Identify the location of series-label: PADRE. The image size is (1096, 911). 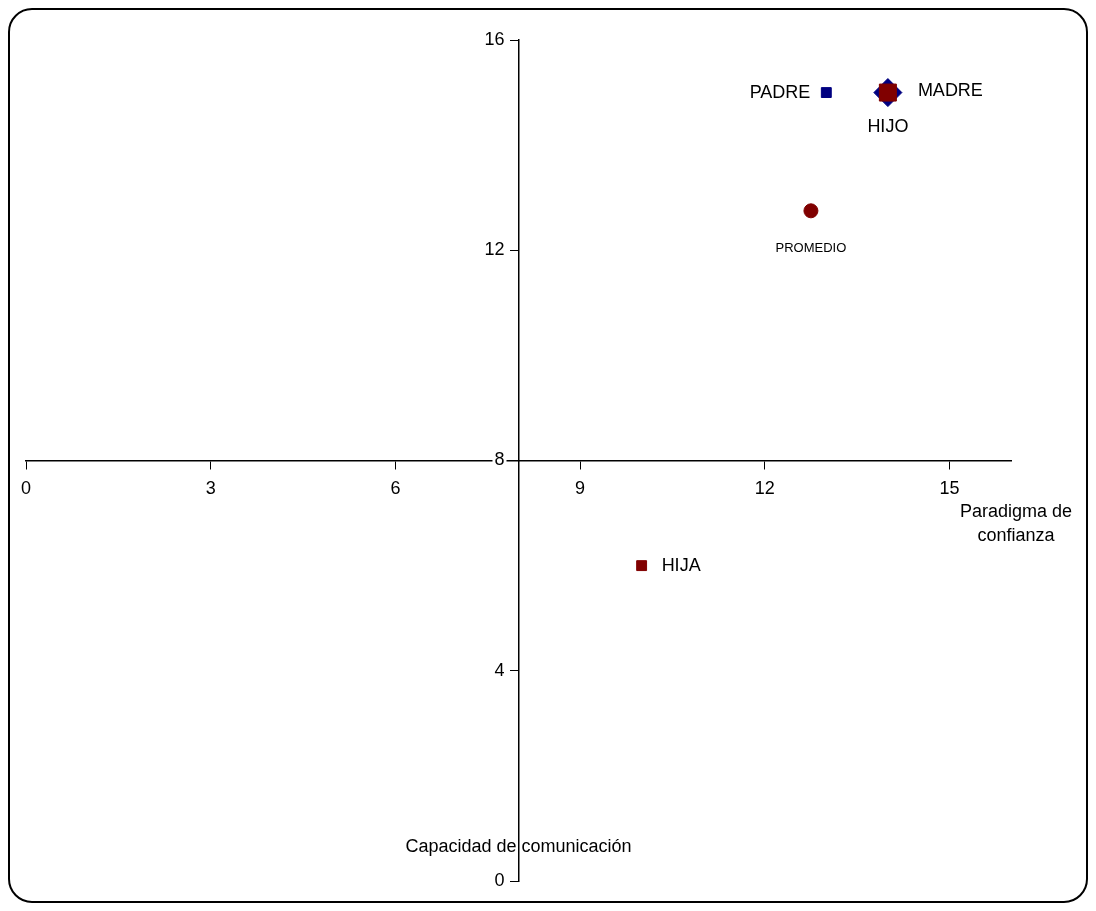
(780, 91).